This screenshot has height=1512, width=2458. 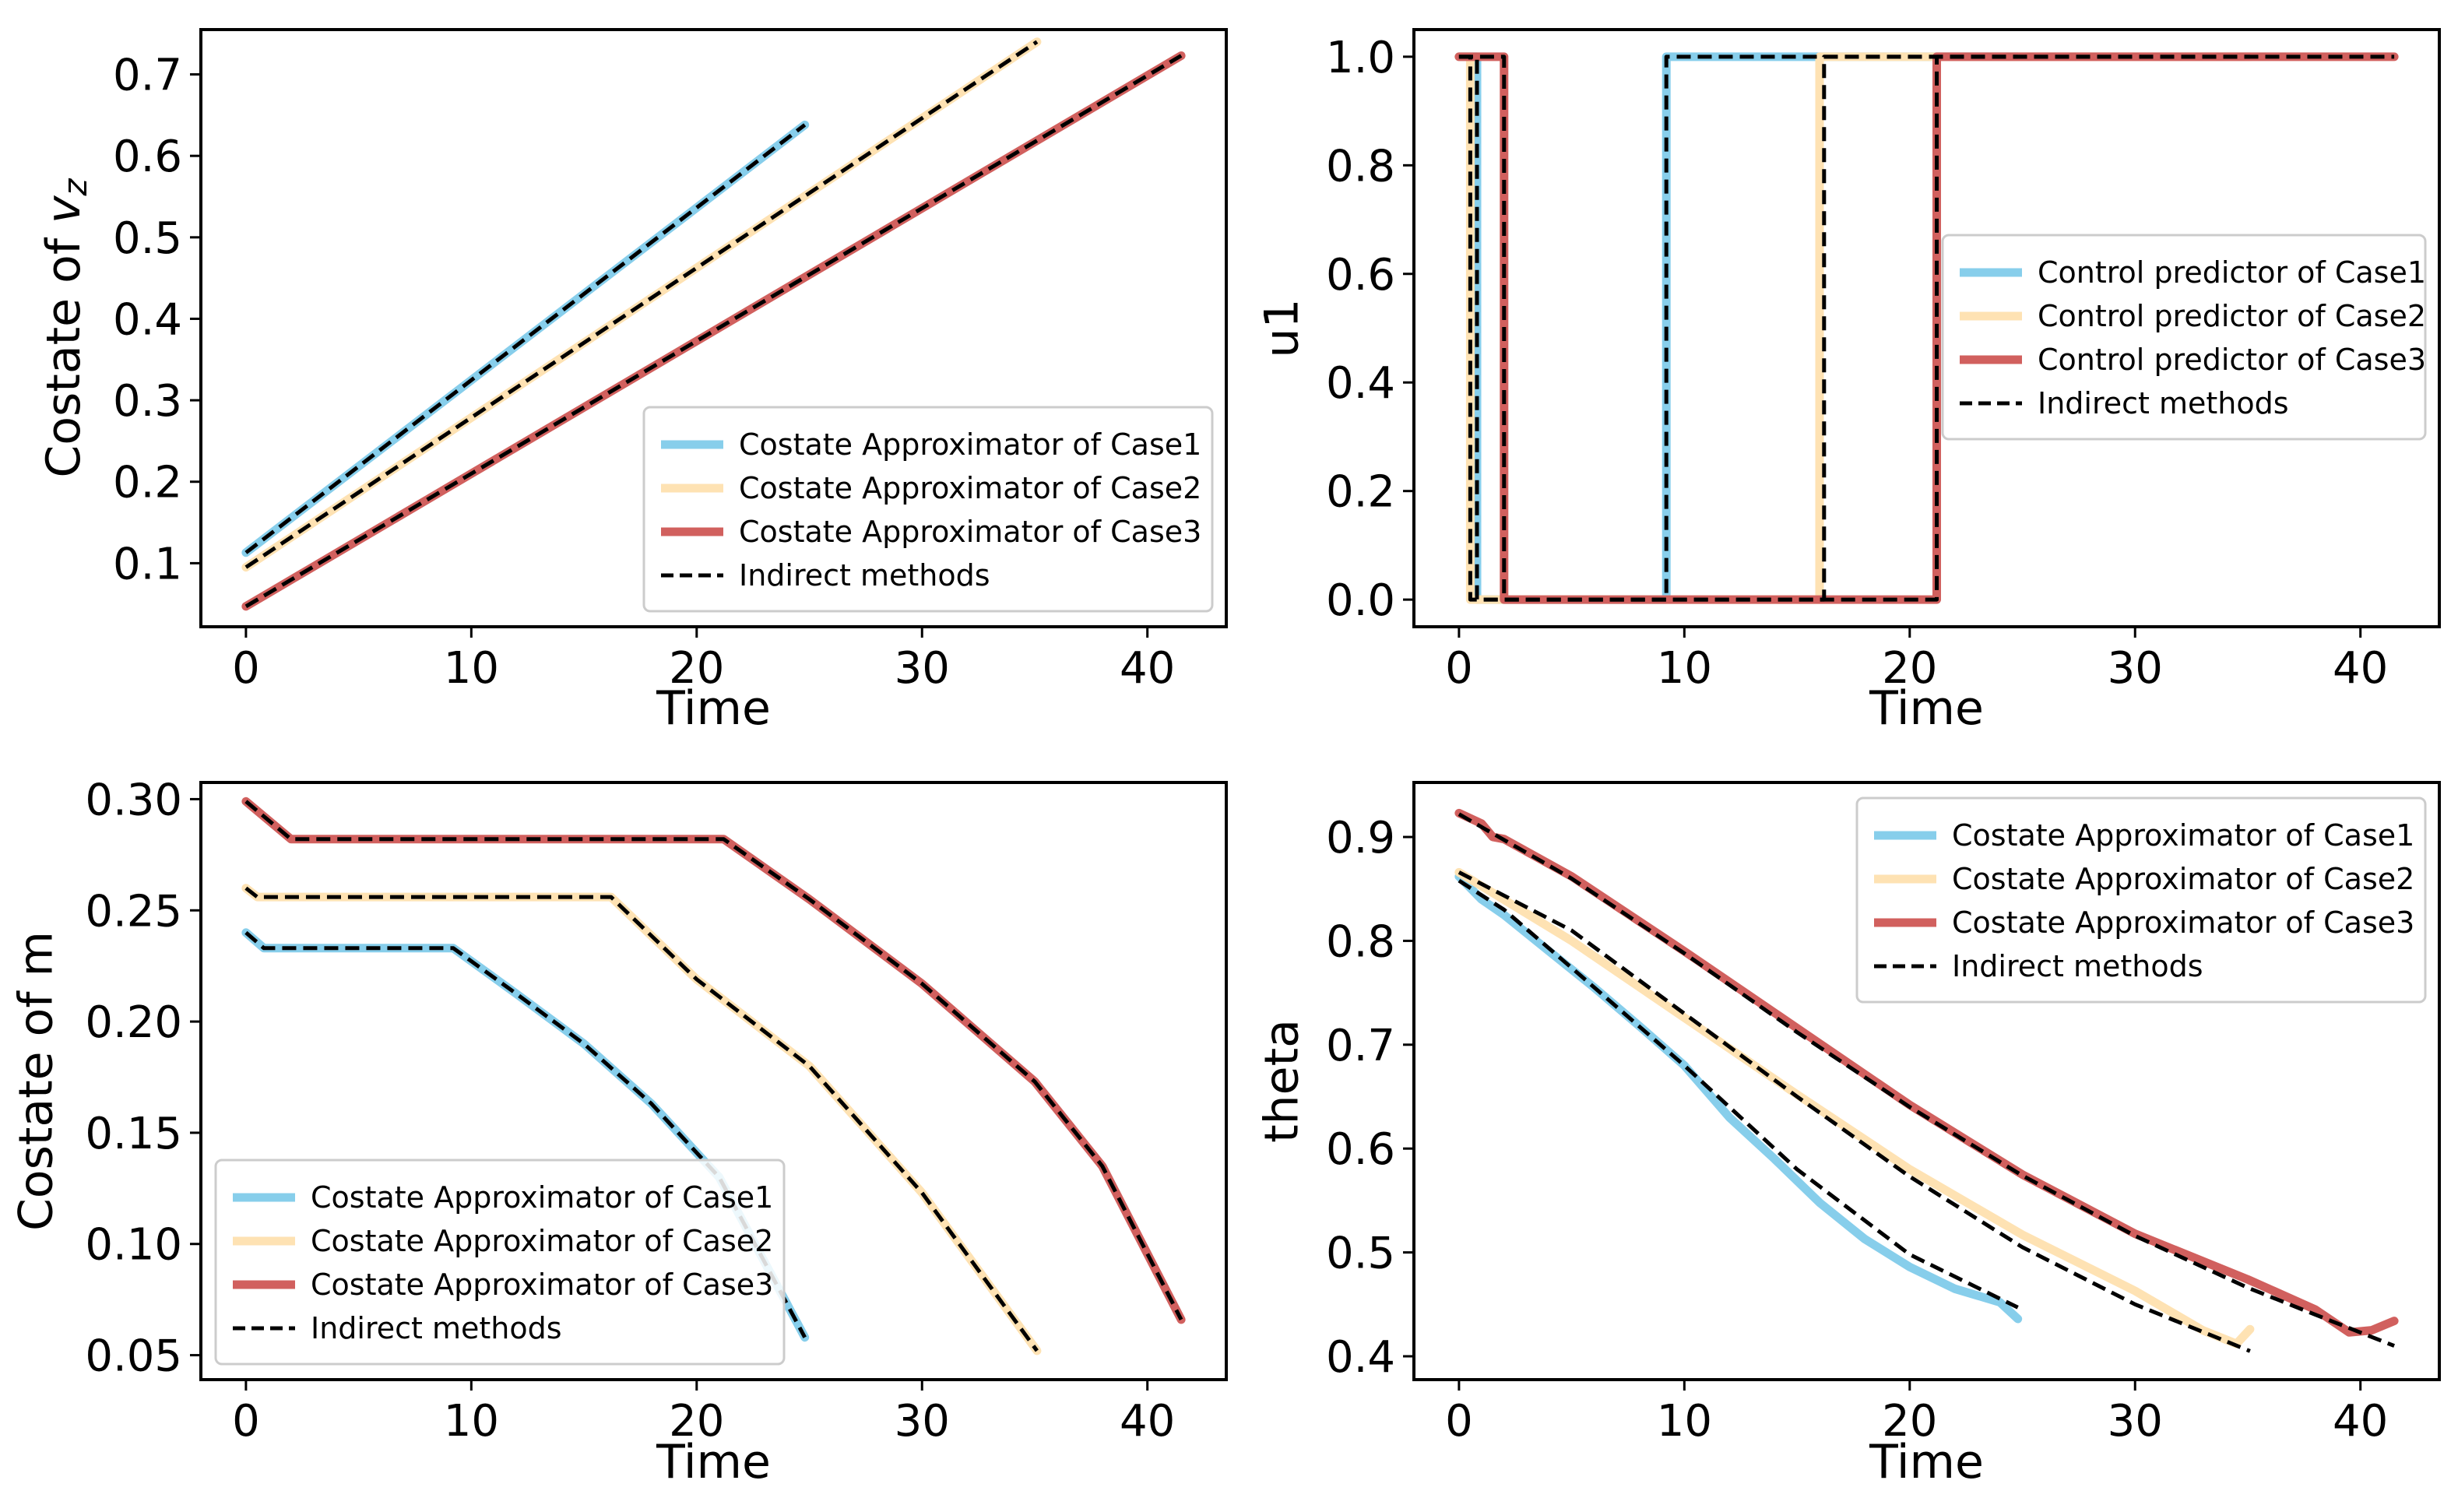 I want to click on y-axis-label: u1, so click(x=1282, y=328).